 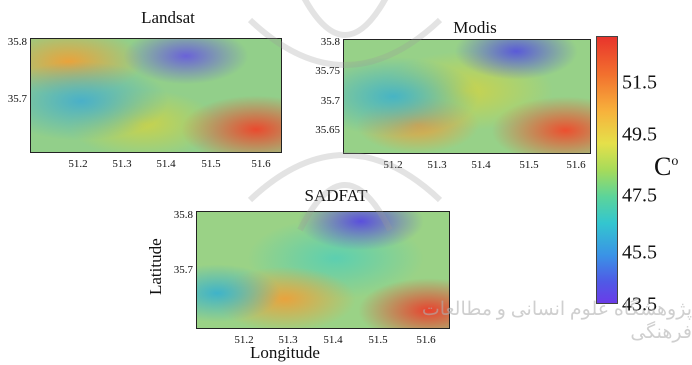 I want to click on modis-xtick: 51.6, so click(x=576, y=165).